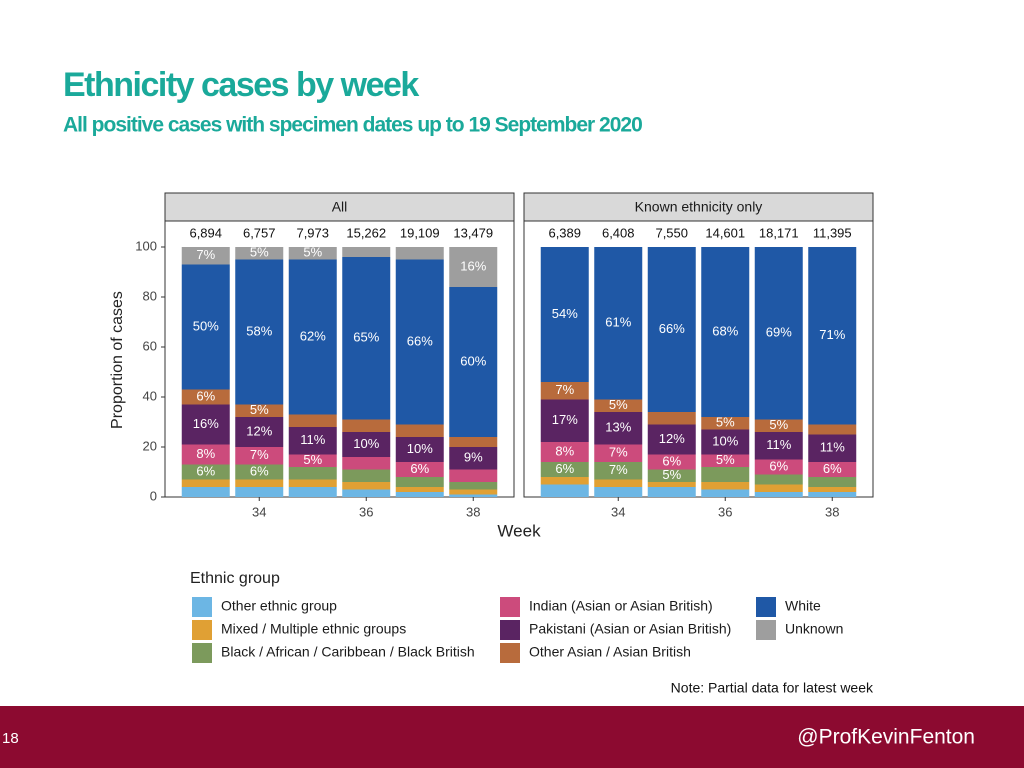 The height and width of the screenshot is (768, 1024). Describe the element at coordinates (699, 207) in the screenshot. I see `facet-title: Known ethnicity only` at that location.